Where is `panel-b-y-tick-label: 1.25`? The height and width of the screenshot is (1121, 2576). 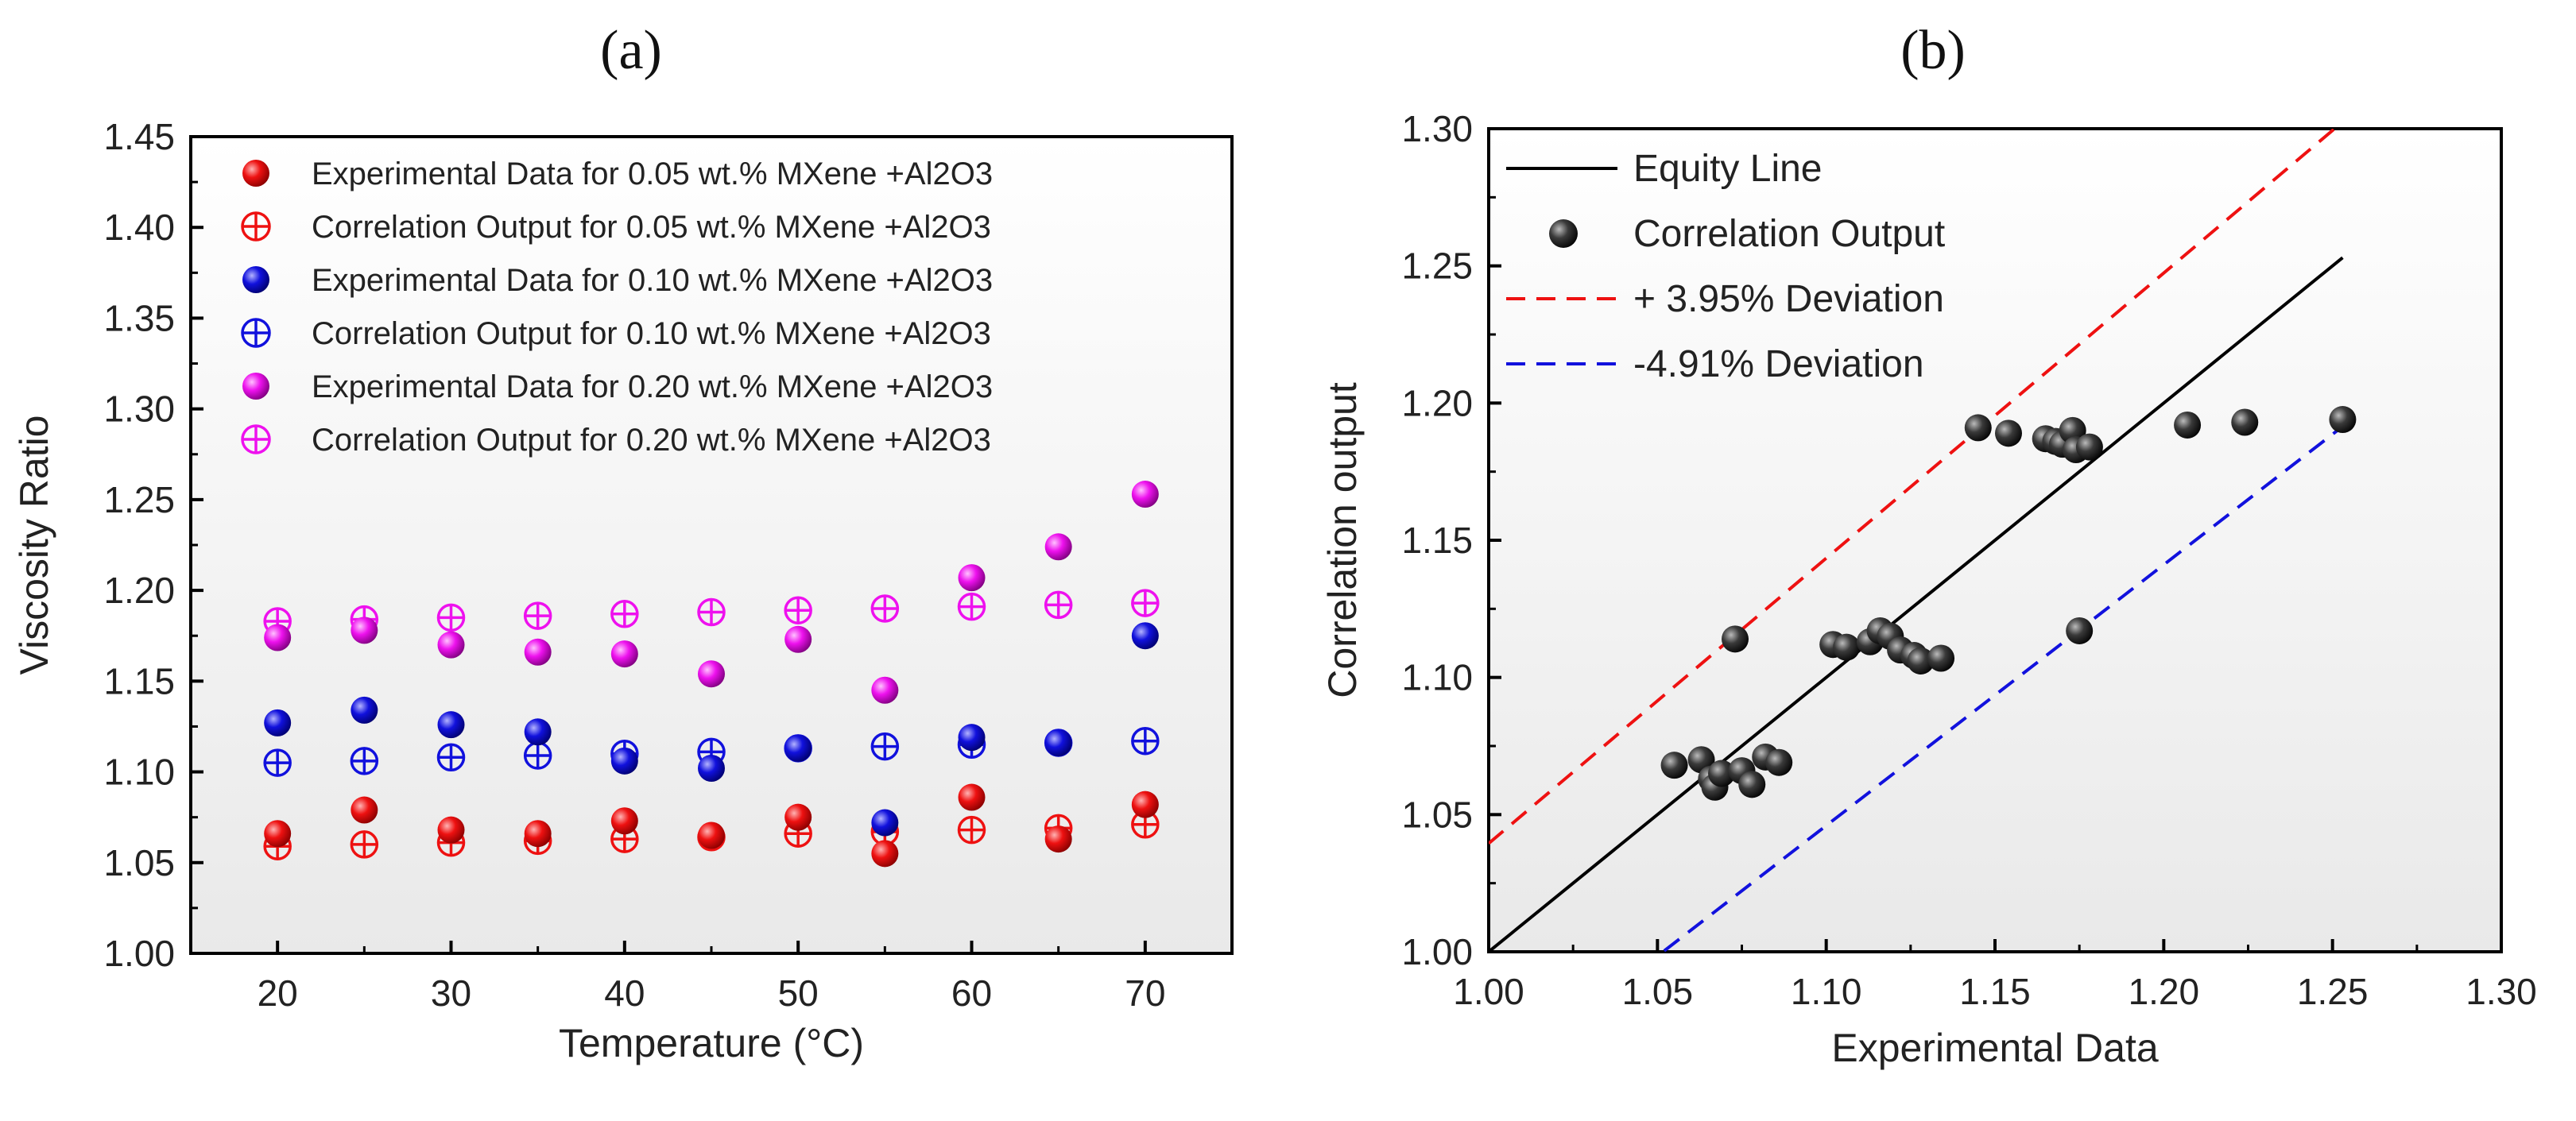
panel-b-y-tick-label: 1.25 is located at coordinates (1437, 266).